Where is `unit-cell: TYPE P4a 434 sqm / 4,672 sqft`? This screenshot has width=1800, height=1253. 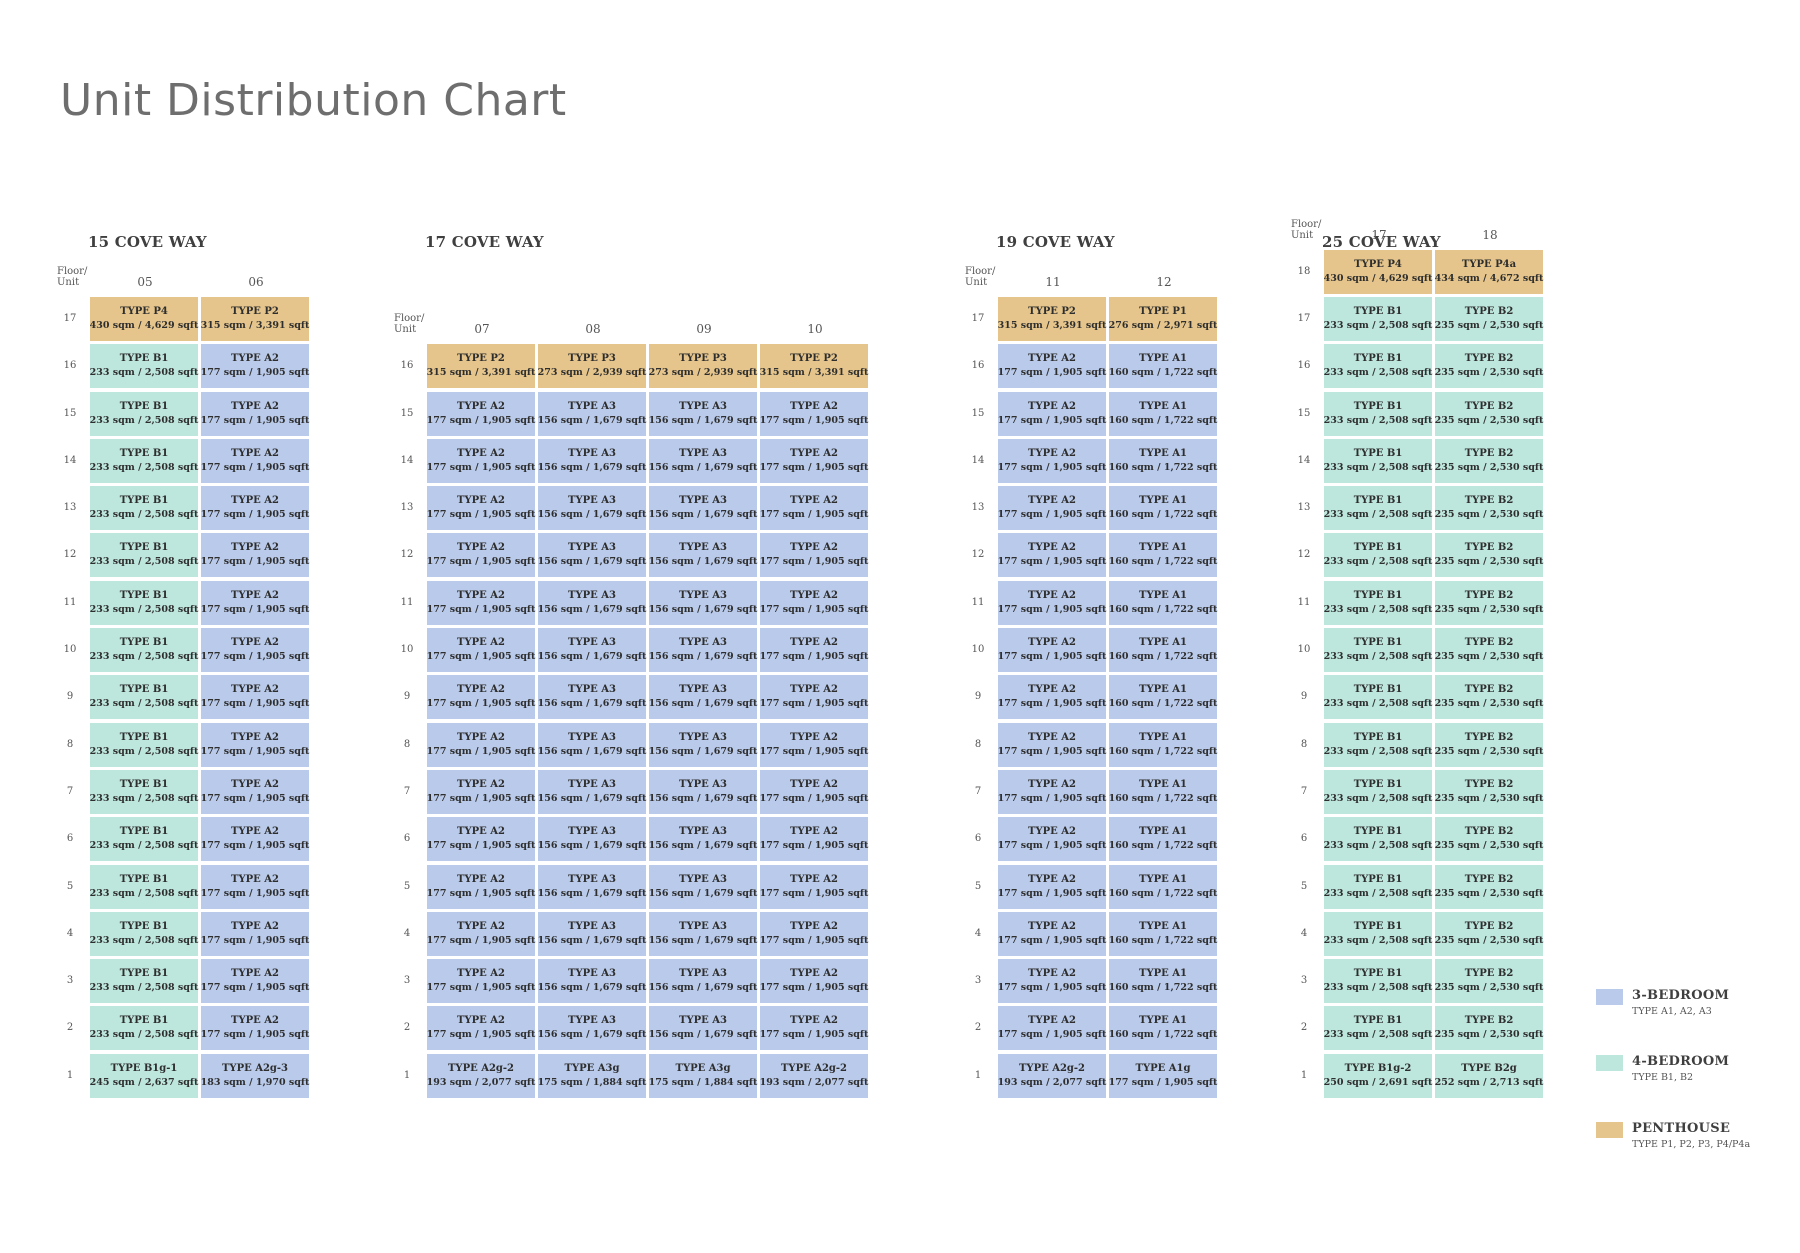
unit-cell: TYPE P4a 434 sqm / 4,672 sqft is located at coordinates (1489, 271).